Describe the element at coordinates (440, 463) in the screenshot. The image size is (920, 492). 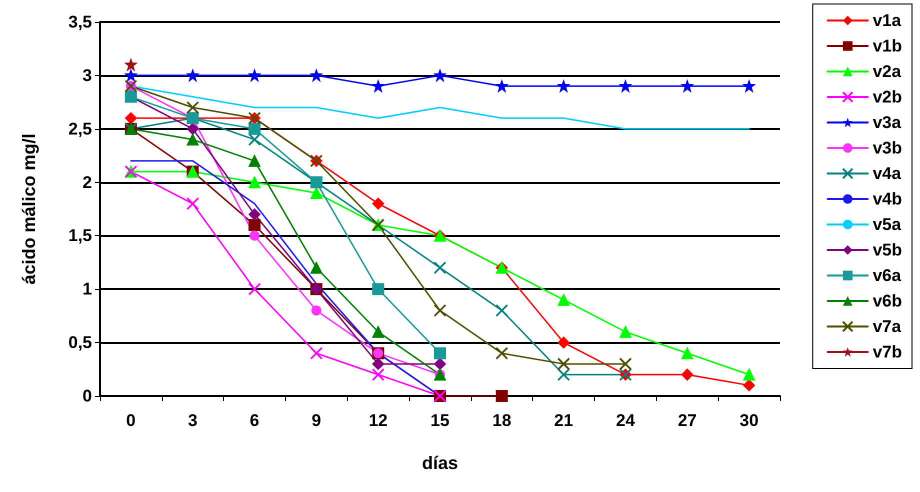
I see `x-axis-title: días` at that location.